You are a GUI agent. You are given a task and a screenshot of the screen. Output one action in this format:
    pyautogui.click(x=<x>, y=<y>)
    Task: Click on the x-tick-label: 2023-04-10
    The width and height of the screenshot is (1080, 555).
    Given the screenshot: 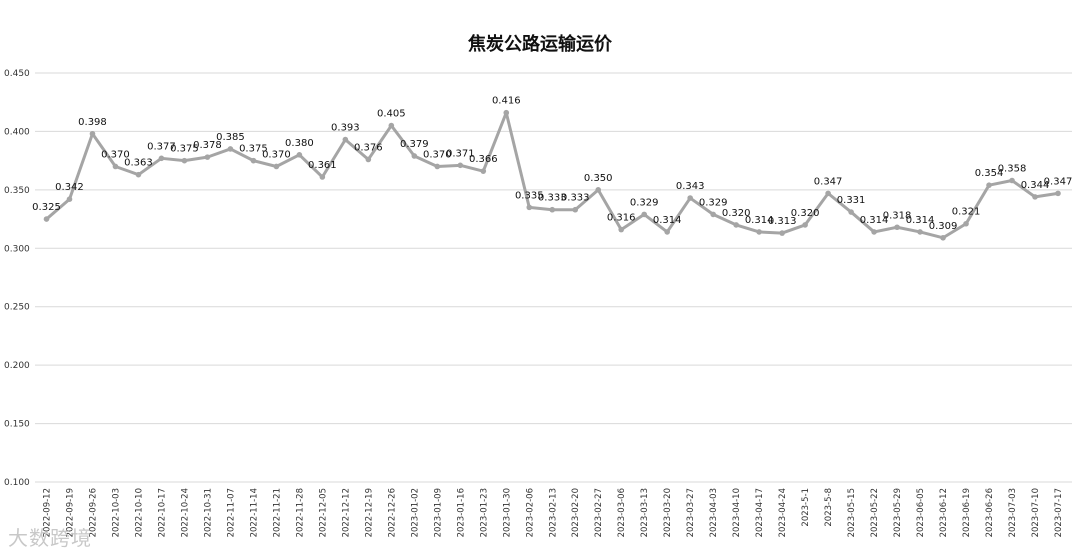 What is the action you would take?
    pyautogui.click(x=737, y=512)
    